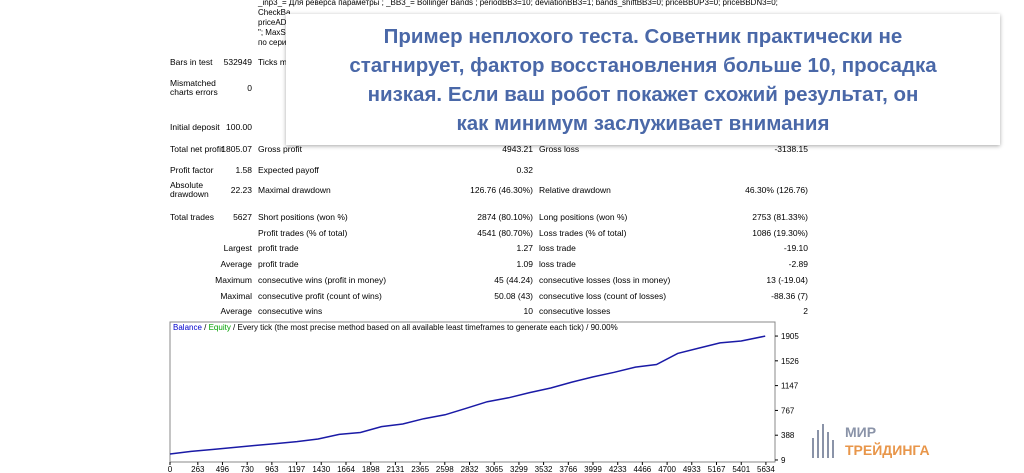  I want to click on callout-line: как минимум заслуживает внимания, so click(643, 123).